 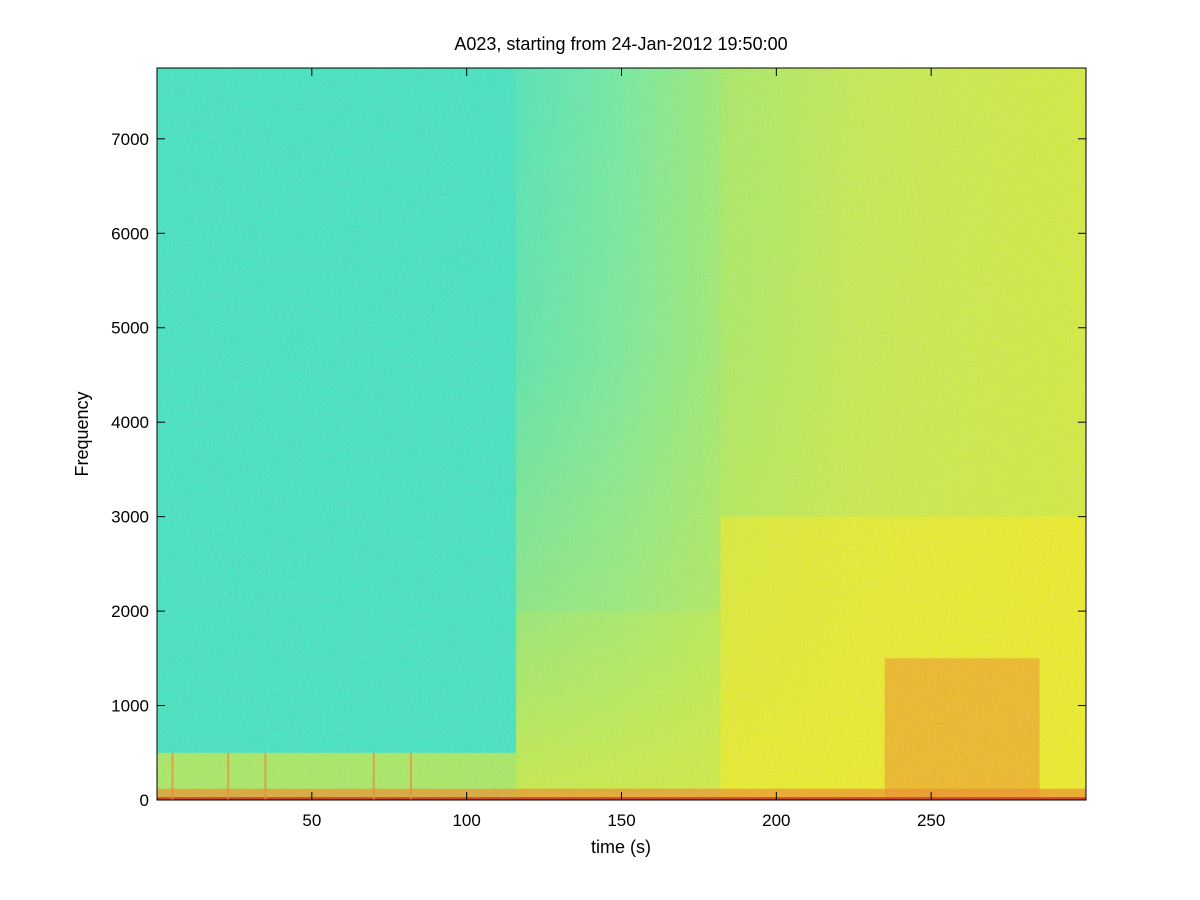 What do you see at coordinates (466, 820) in the screenshot?
I see `x-tick-label: 100` at bounding box center [466, 820].